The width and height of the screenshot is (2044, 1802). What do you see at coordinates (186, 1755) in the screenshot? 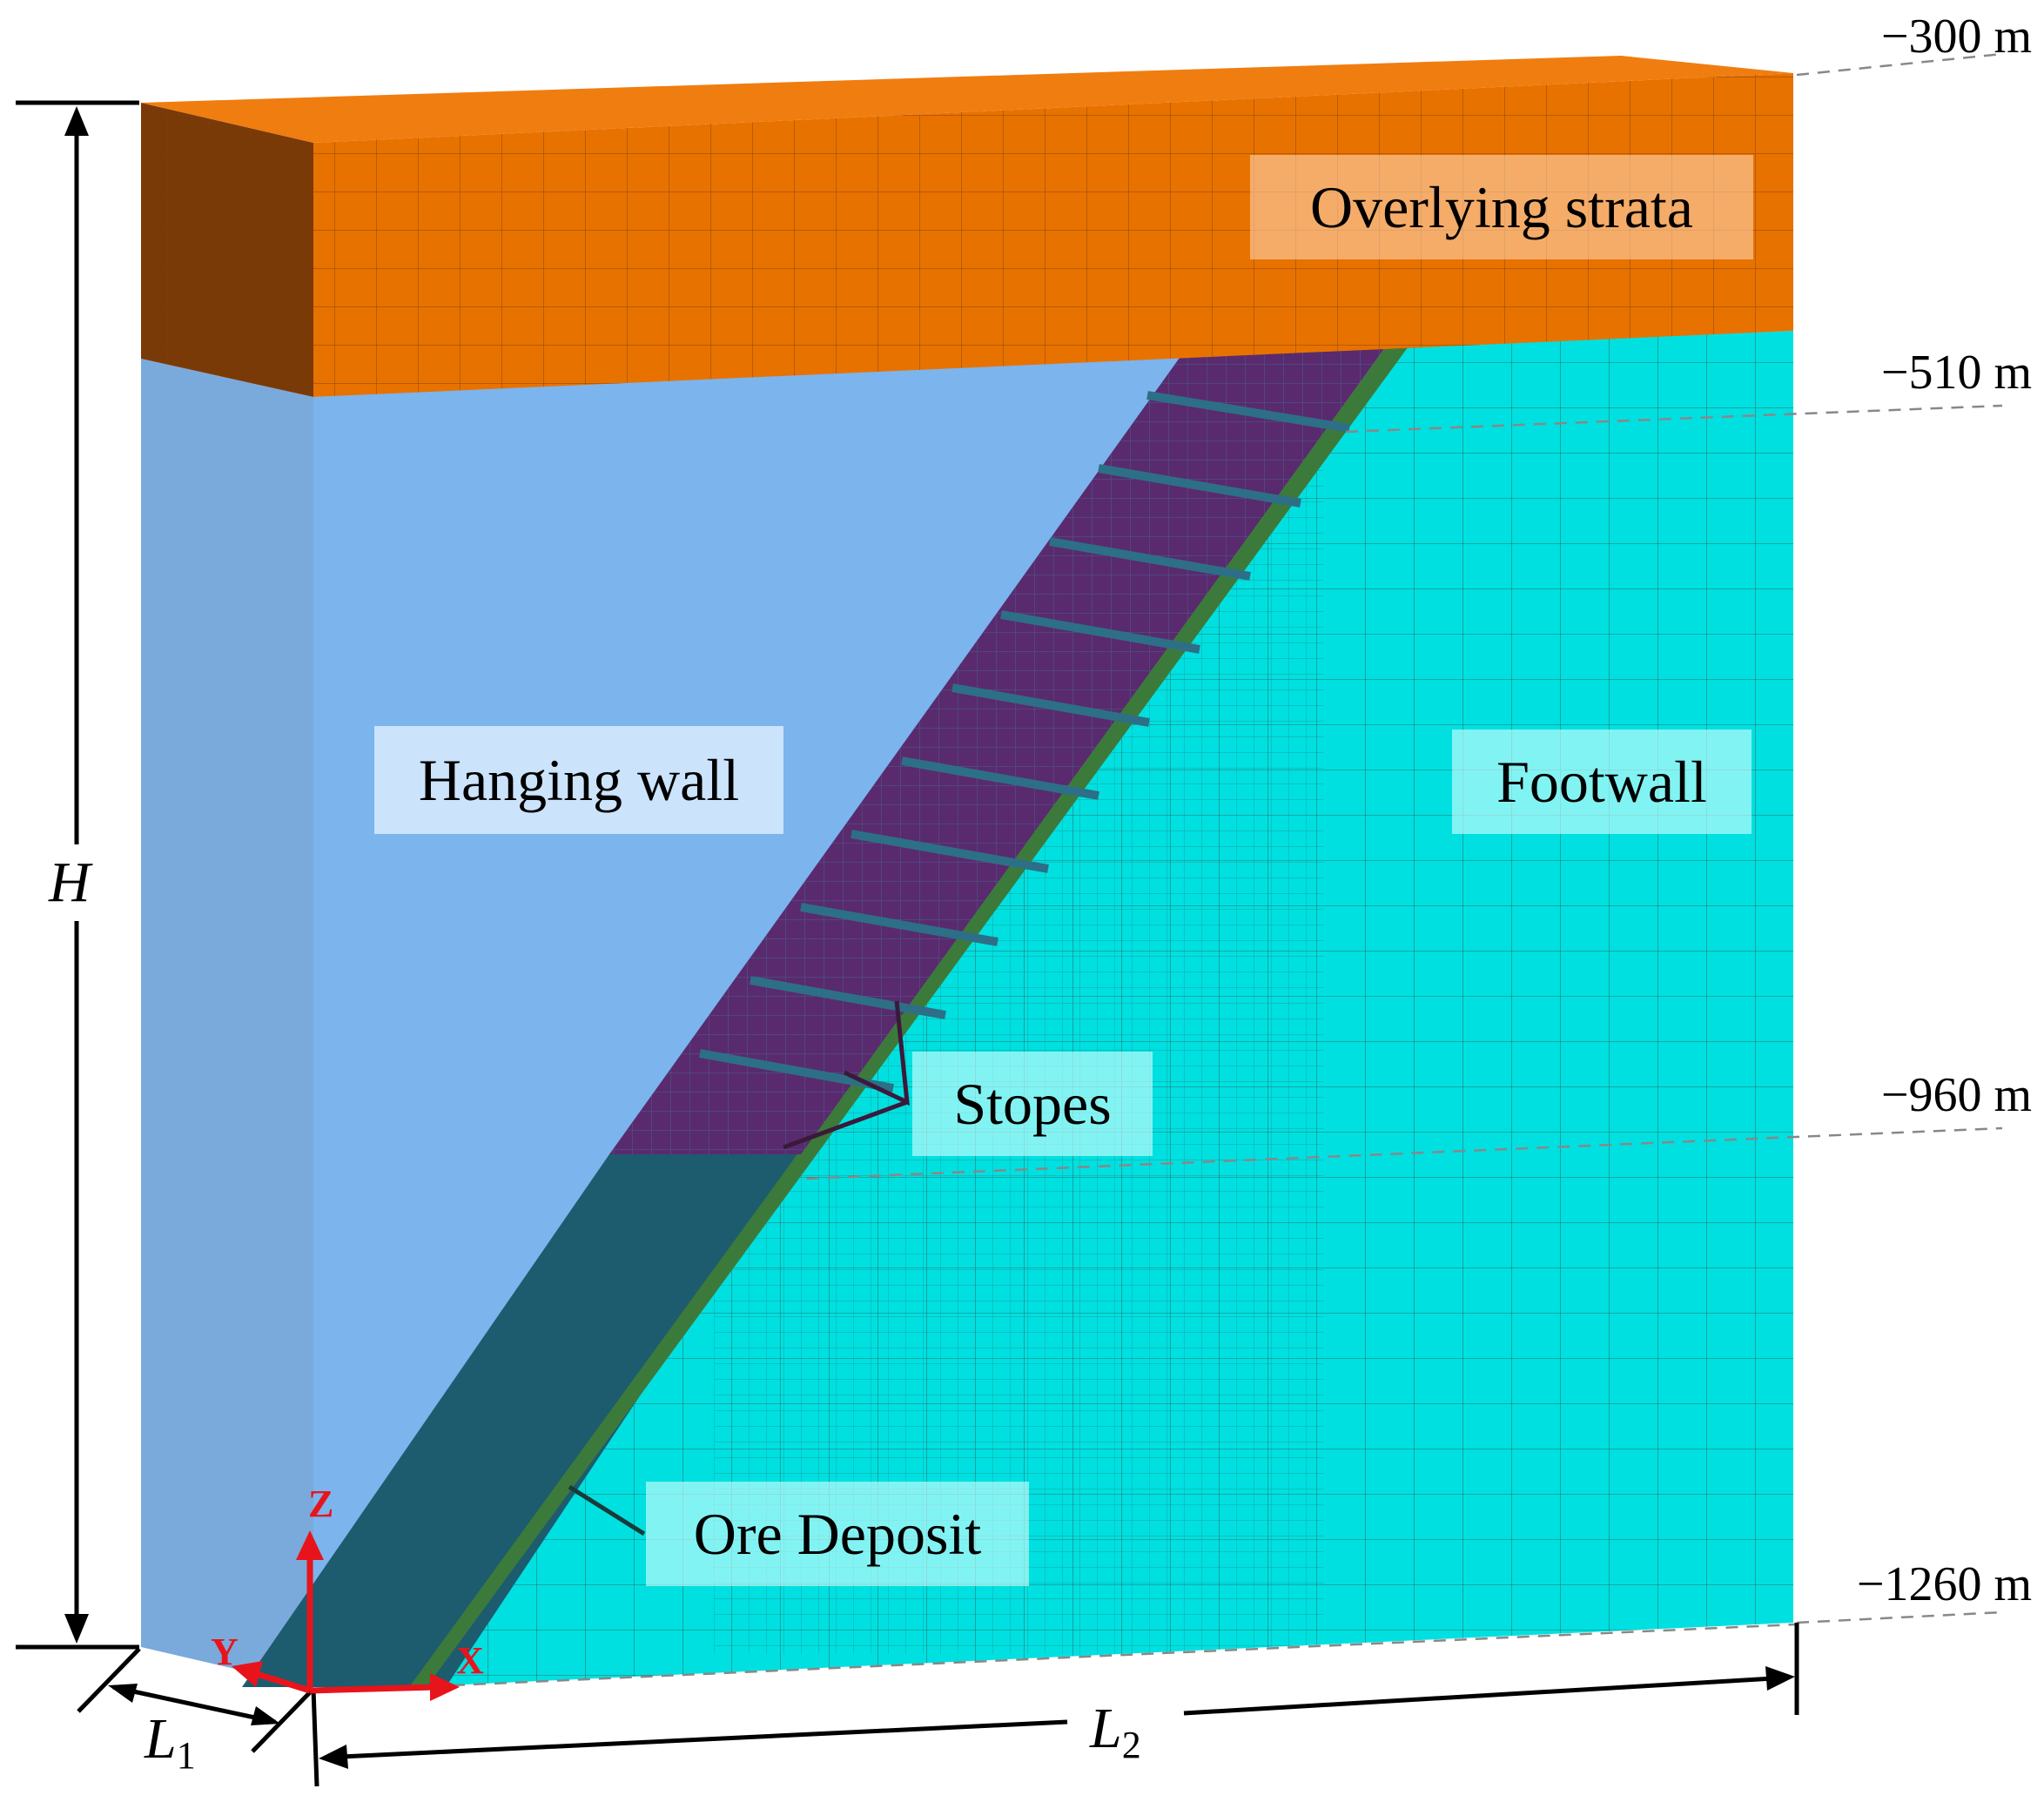
I see `l1-subscript: 1` at bounding box center [186, 1755].